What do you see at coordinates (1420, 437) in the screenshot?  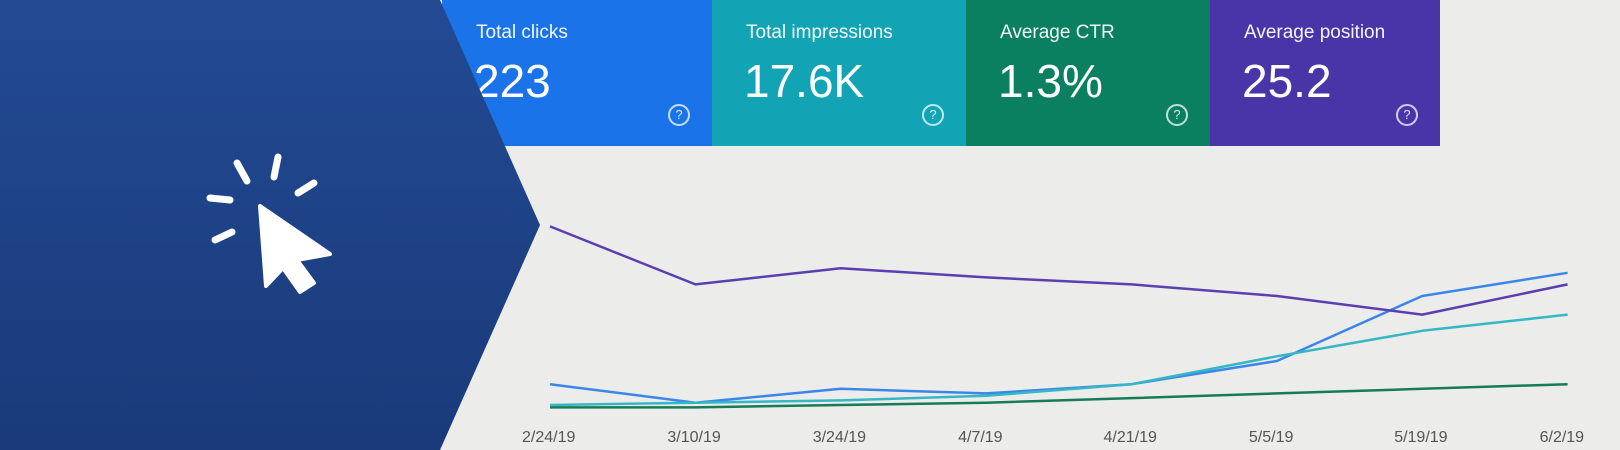 I see `x-tick-label: 5/19/19` at bounding box center [1420, 437].